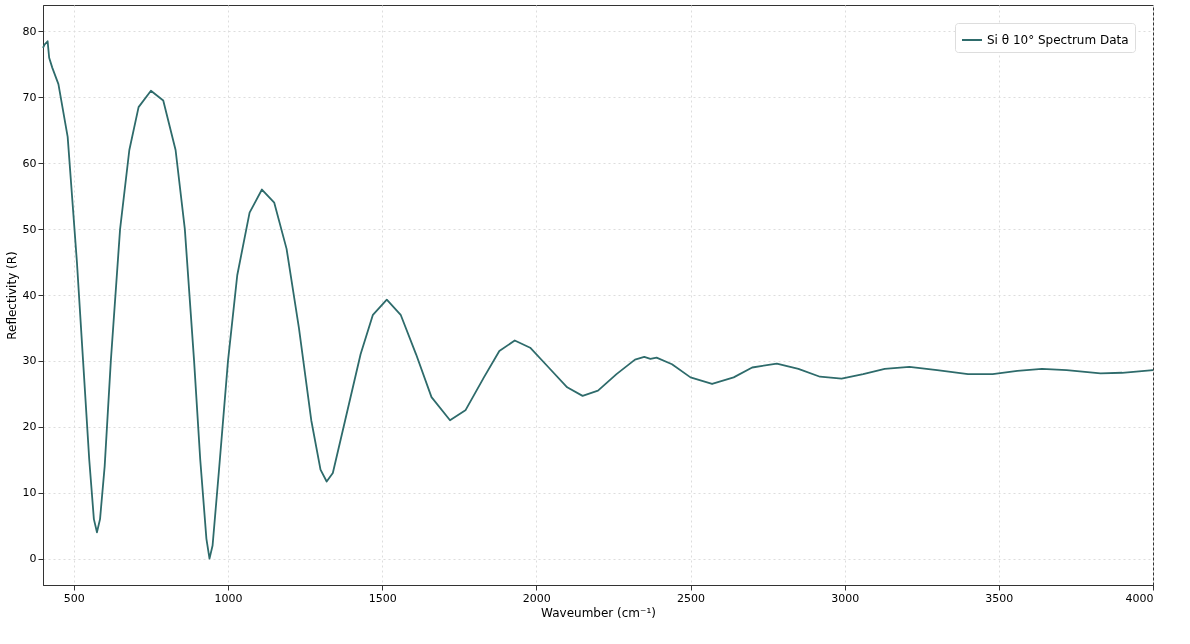  What do you see at coordinates (1058, 40) in the screenshot?
I see `legend-label: Si θ 10° Spectrum Data` at bounding box center [1058, 40].